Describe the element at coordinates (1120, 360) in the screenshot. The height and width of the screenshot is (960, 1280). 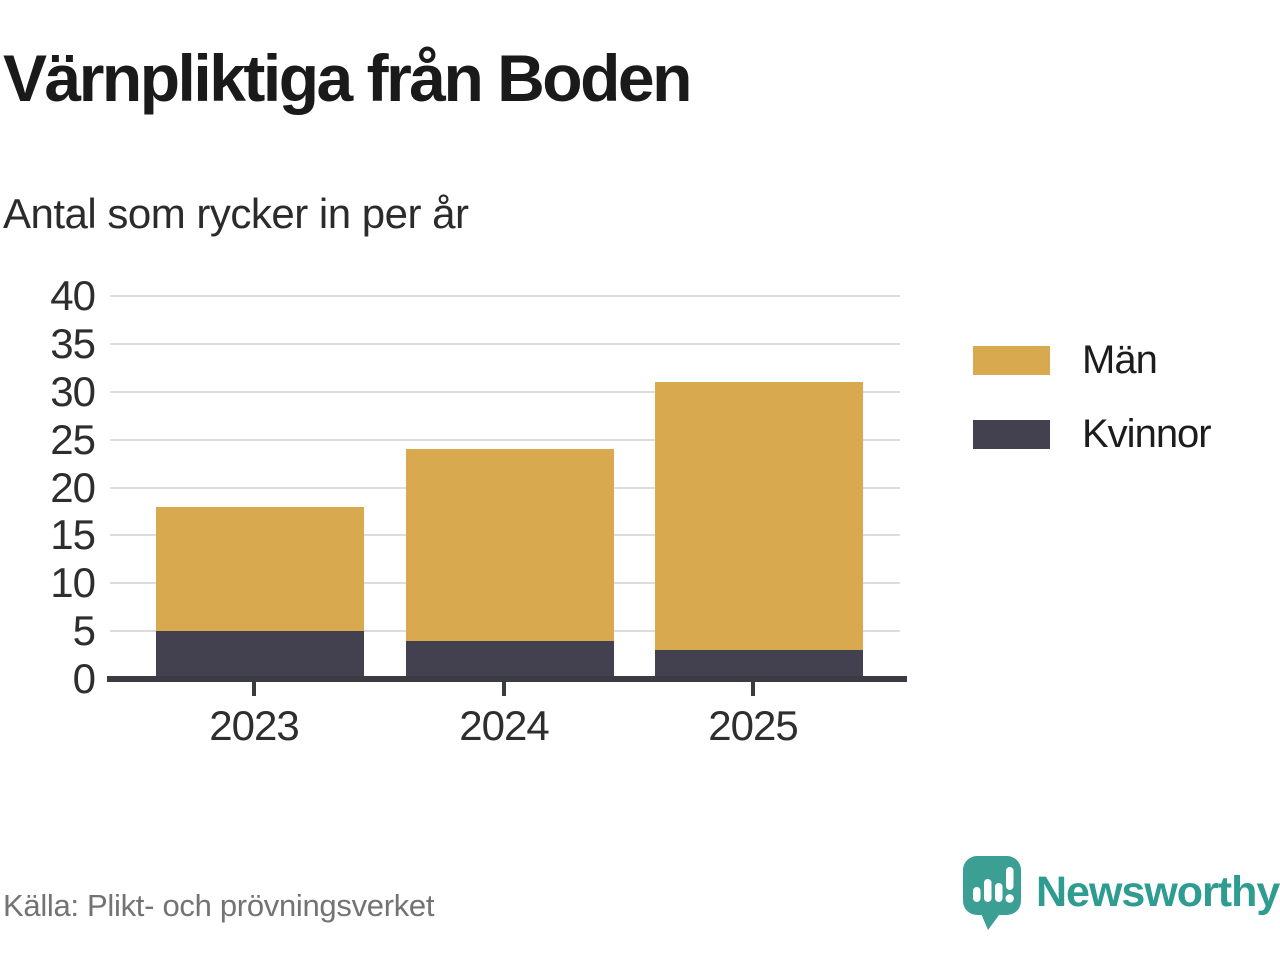
I see `legend-label: Män` at that location.